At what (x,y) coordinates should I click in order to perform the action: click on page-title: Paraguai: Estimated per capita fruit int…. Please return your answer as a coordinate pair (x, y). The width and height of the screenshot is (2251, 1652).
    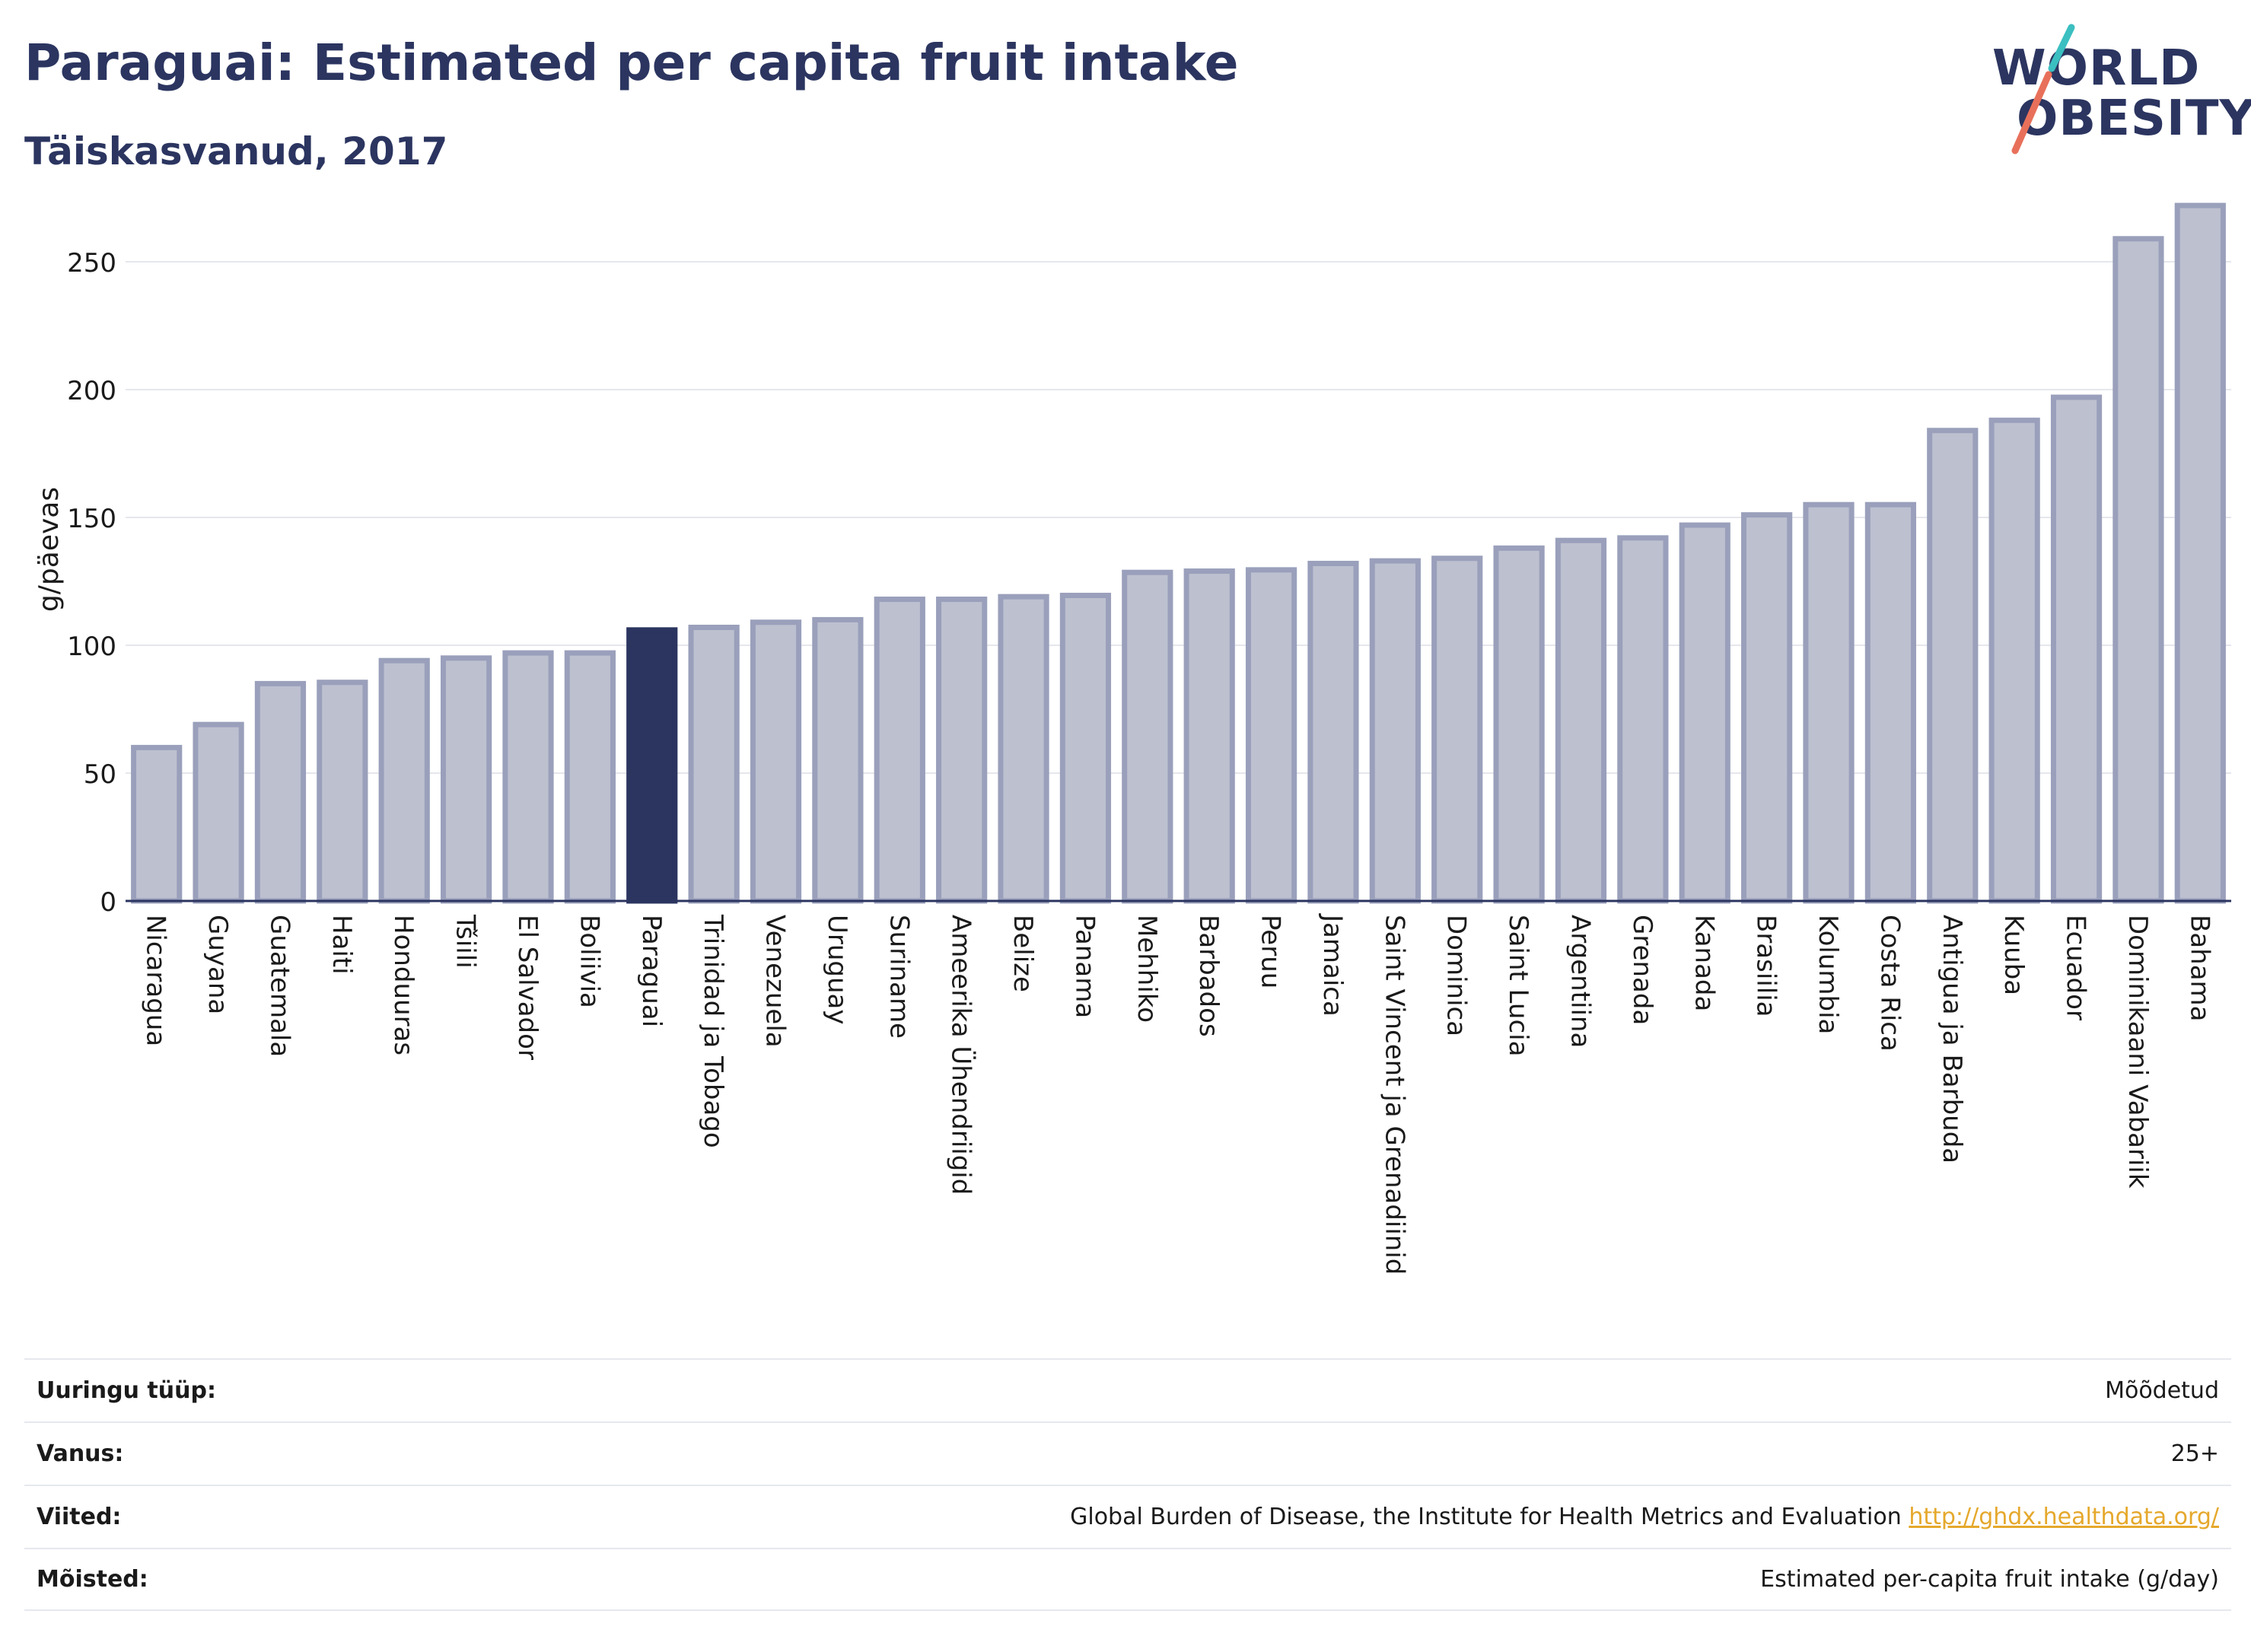
    Looking at the image, I should click on (631, 62).